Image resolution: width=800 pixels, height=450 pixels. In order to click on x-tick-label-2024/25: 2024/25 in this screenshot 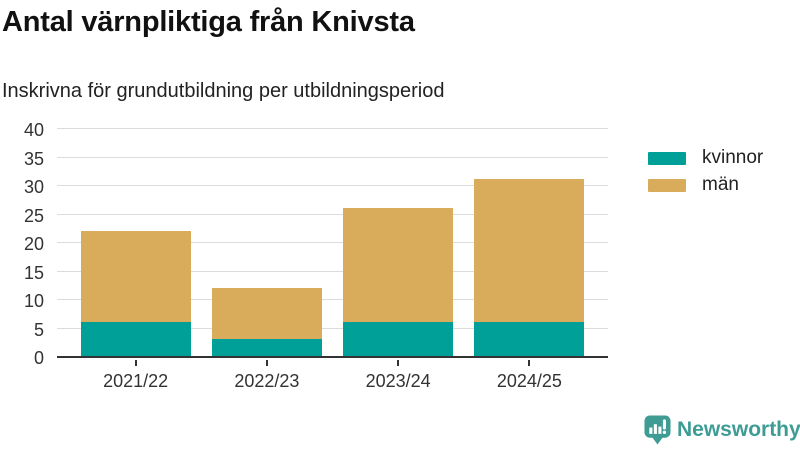, I will do `click(529, 381)`.